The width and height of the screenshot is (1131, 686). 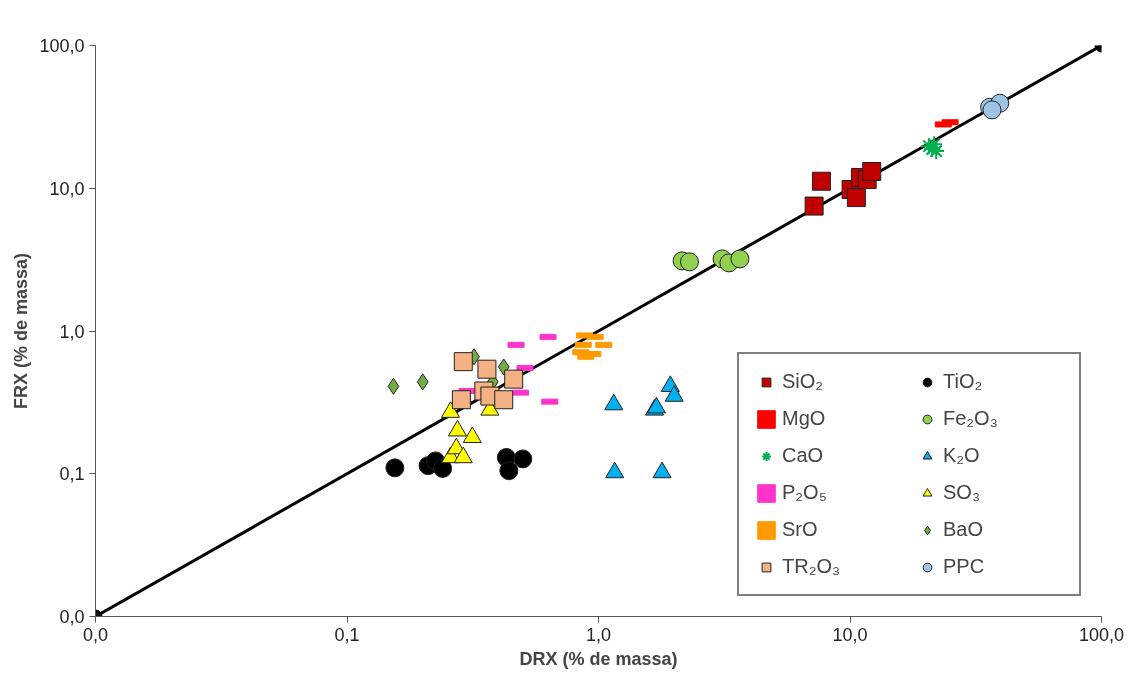 I want to click on x-tick-label: 0,1, so click(x=347, y=634).